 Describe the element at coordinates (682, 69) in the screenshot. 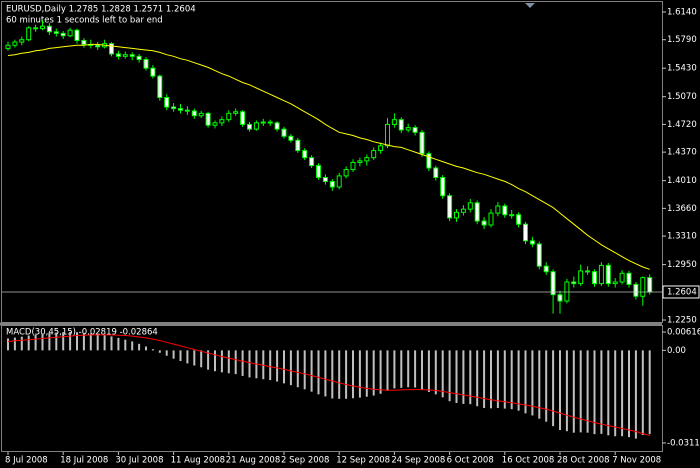

I see `y-tick-label: 1.5430` at that location.